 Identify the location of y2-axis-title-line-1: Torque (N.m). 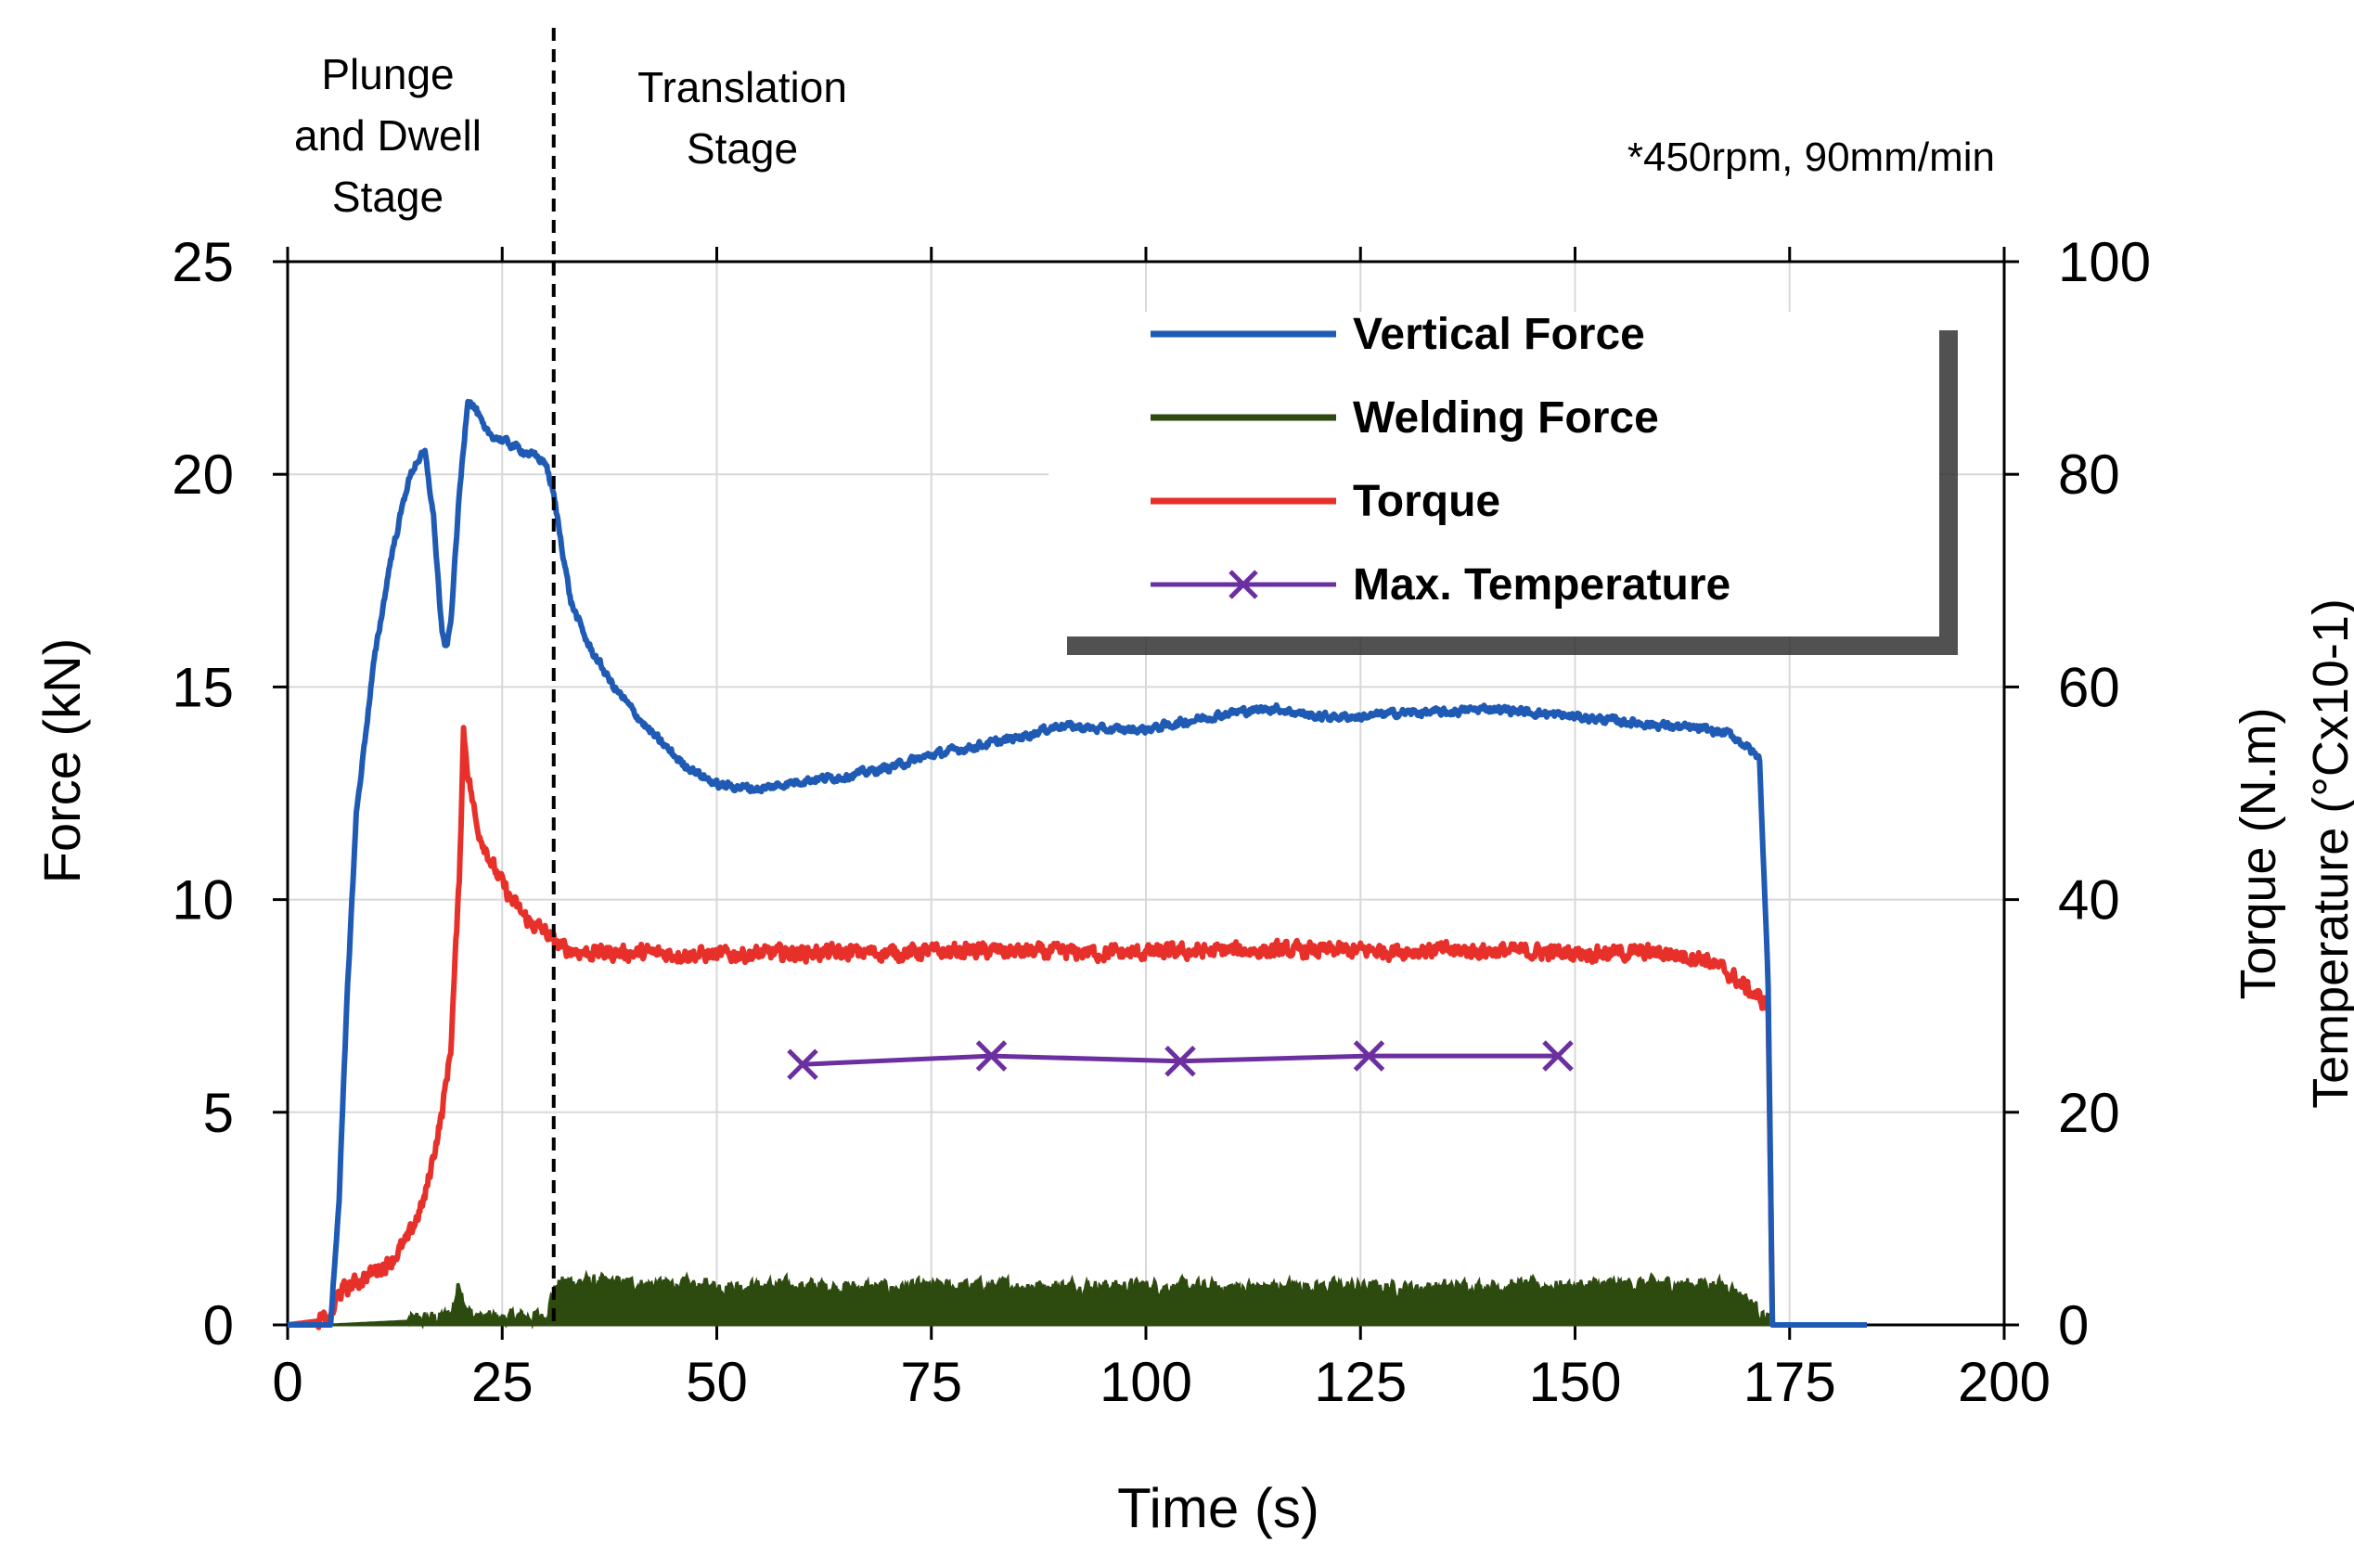
(2258, 853).